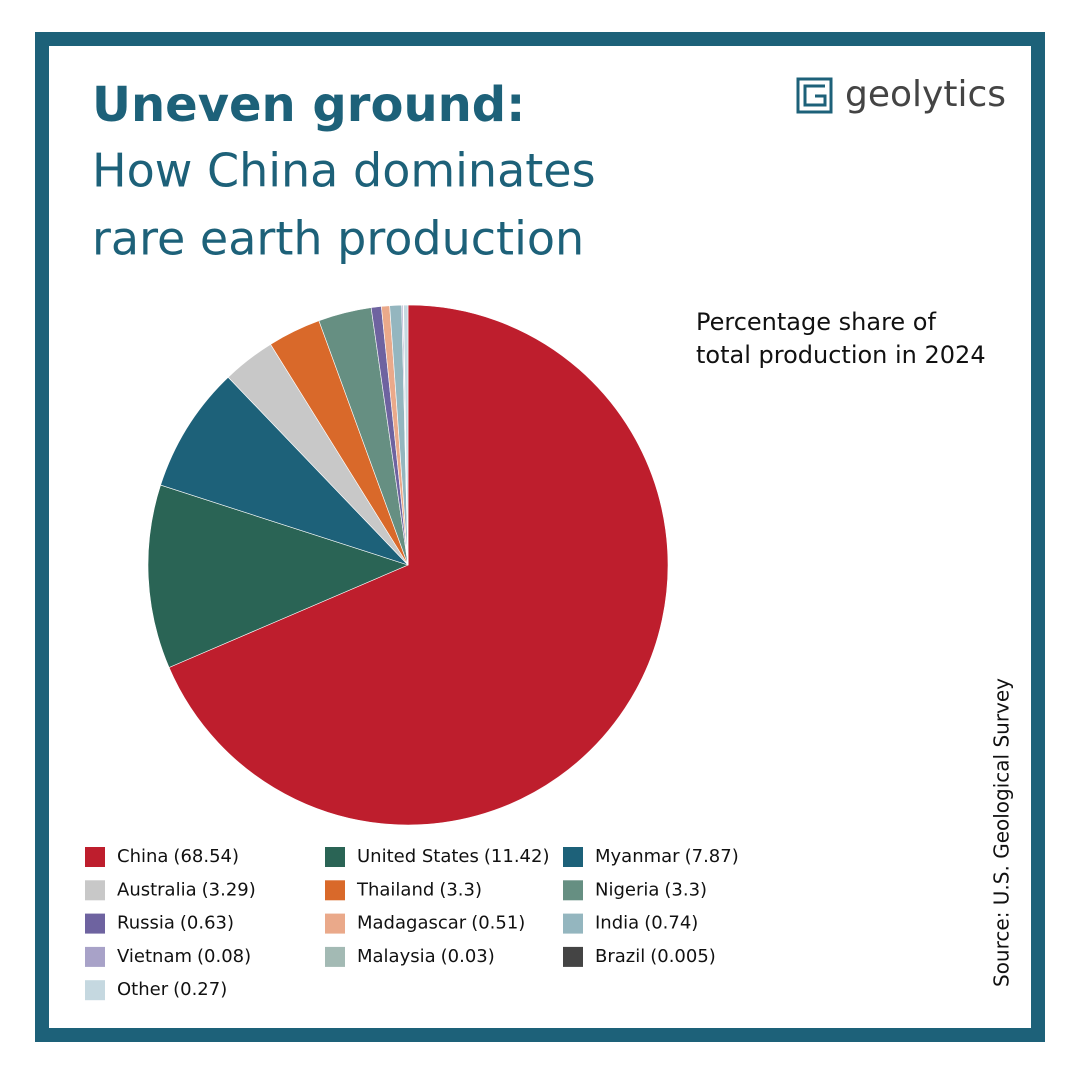 The height and width of the screenshot is (1080, 1080). What do you see at coordinates (925, 94) in the screenshot?
I see `logo-text: geolytics` at bounding box center [925, 94].